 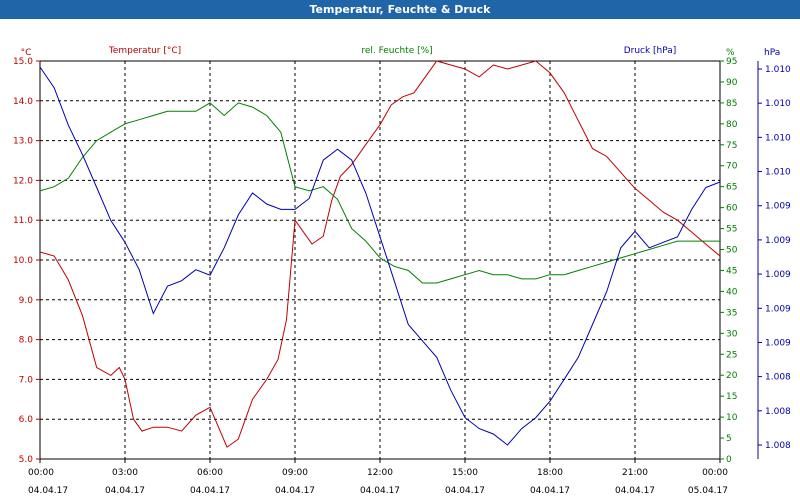 I want to click on temperature-tick-label: 6.0, so click(x=26, y=420).